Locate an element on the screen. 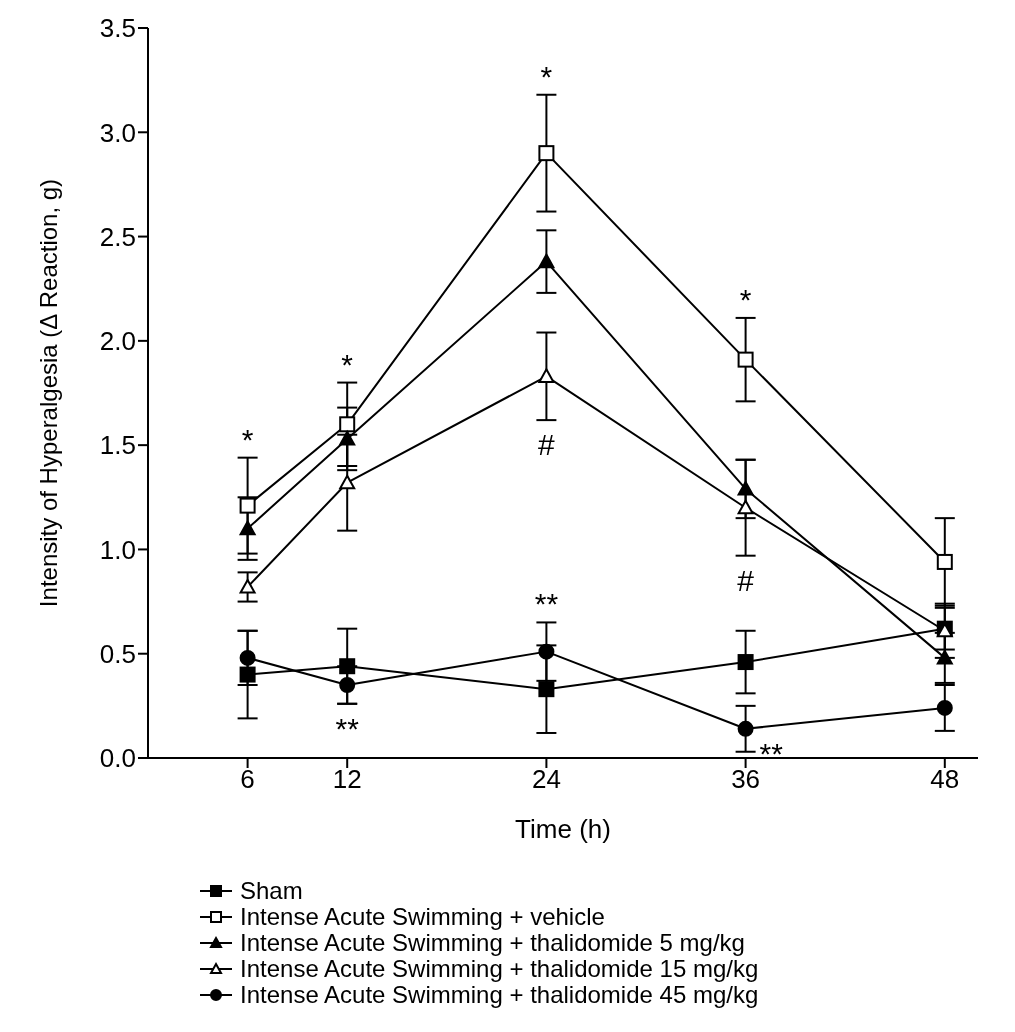 The image size is (1015, 1032). y-tick-label: 0.5 is located at coordinates (117, 653).